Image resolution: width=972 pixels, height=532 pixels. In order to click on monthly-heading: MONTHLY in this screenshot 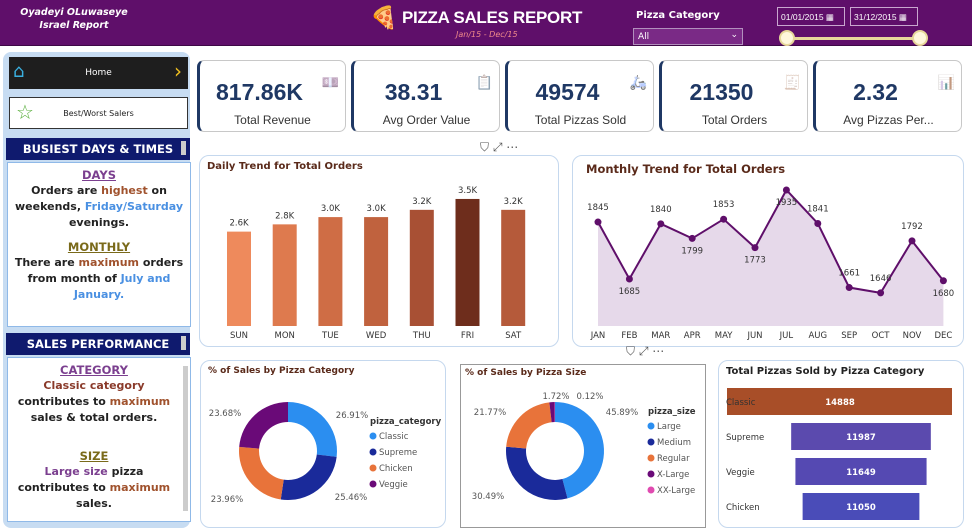, I will do `click(99, 247)`.